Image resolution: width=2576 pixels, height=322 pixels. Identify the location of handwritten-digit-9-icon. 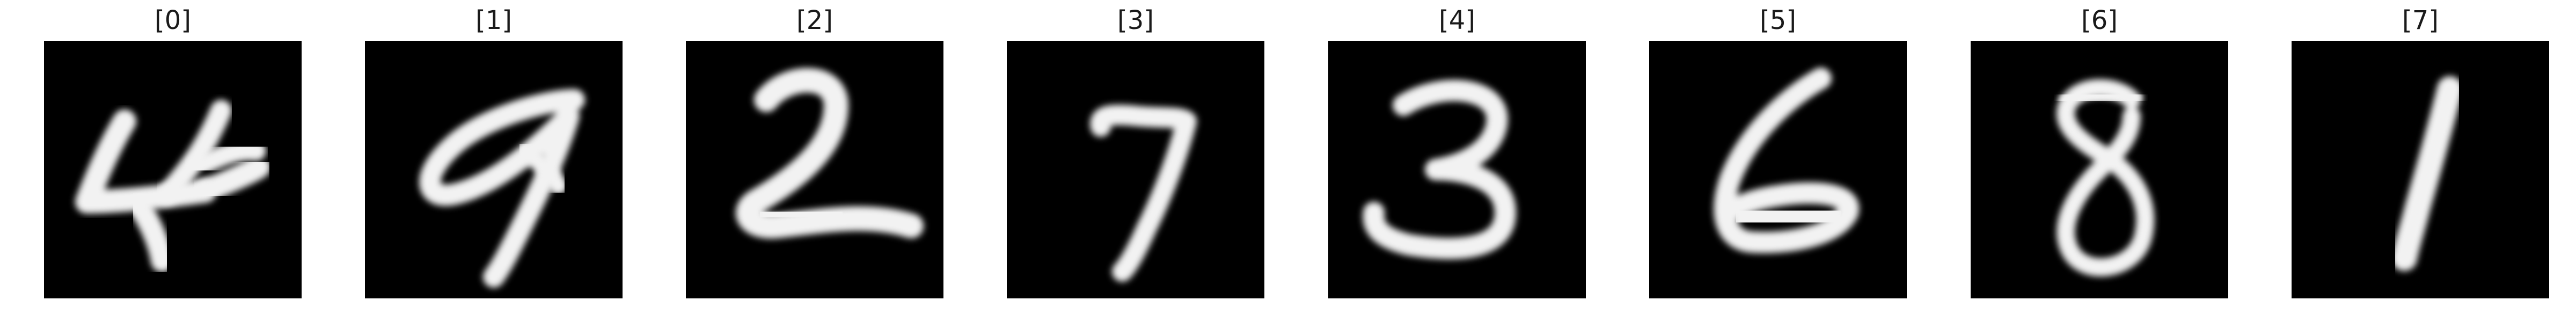
(502, 188).